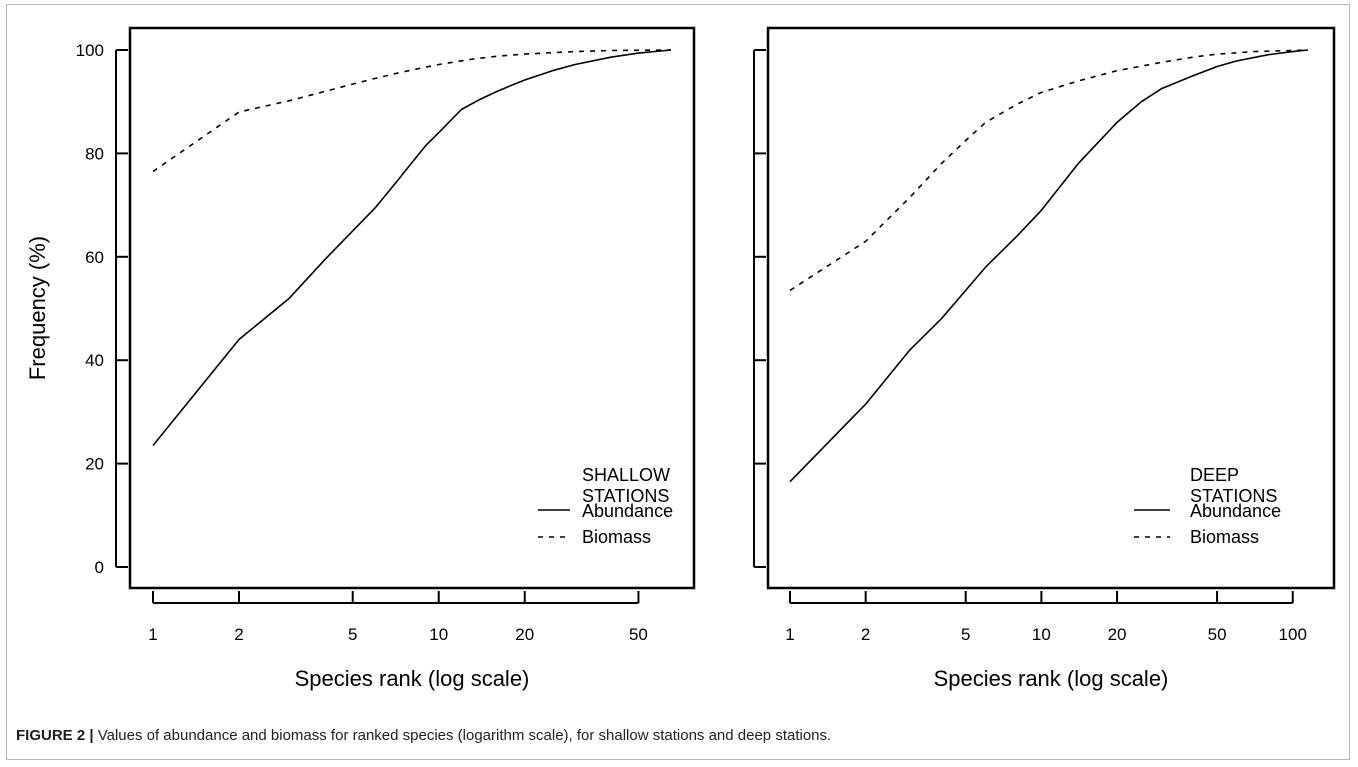 This screenshot has height=767, width=1358. I want to click on legend: SHALLOW STATIONS Abundance Biomass, so click(605, 506).